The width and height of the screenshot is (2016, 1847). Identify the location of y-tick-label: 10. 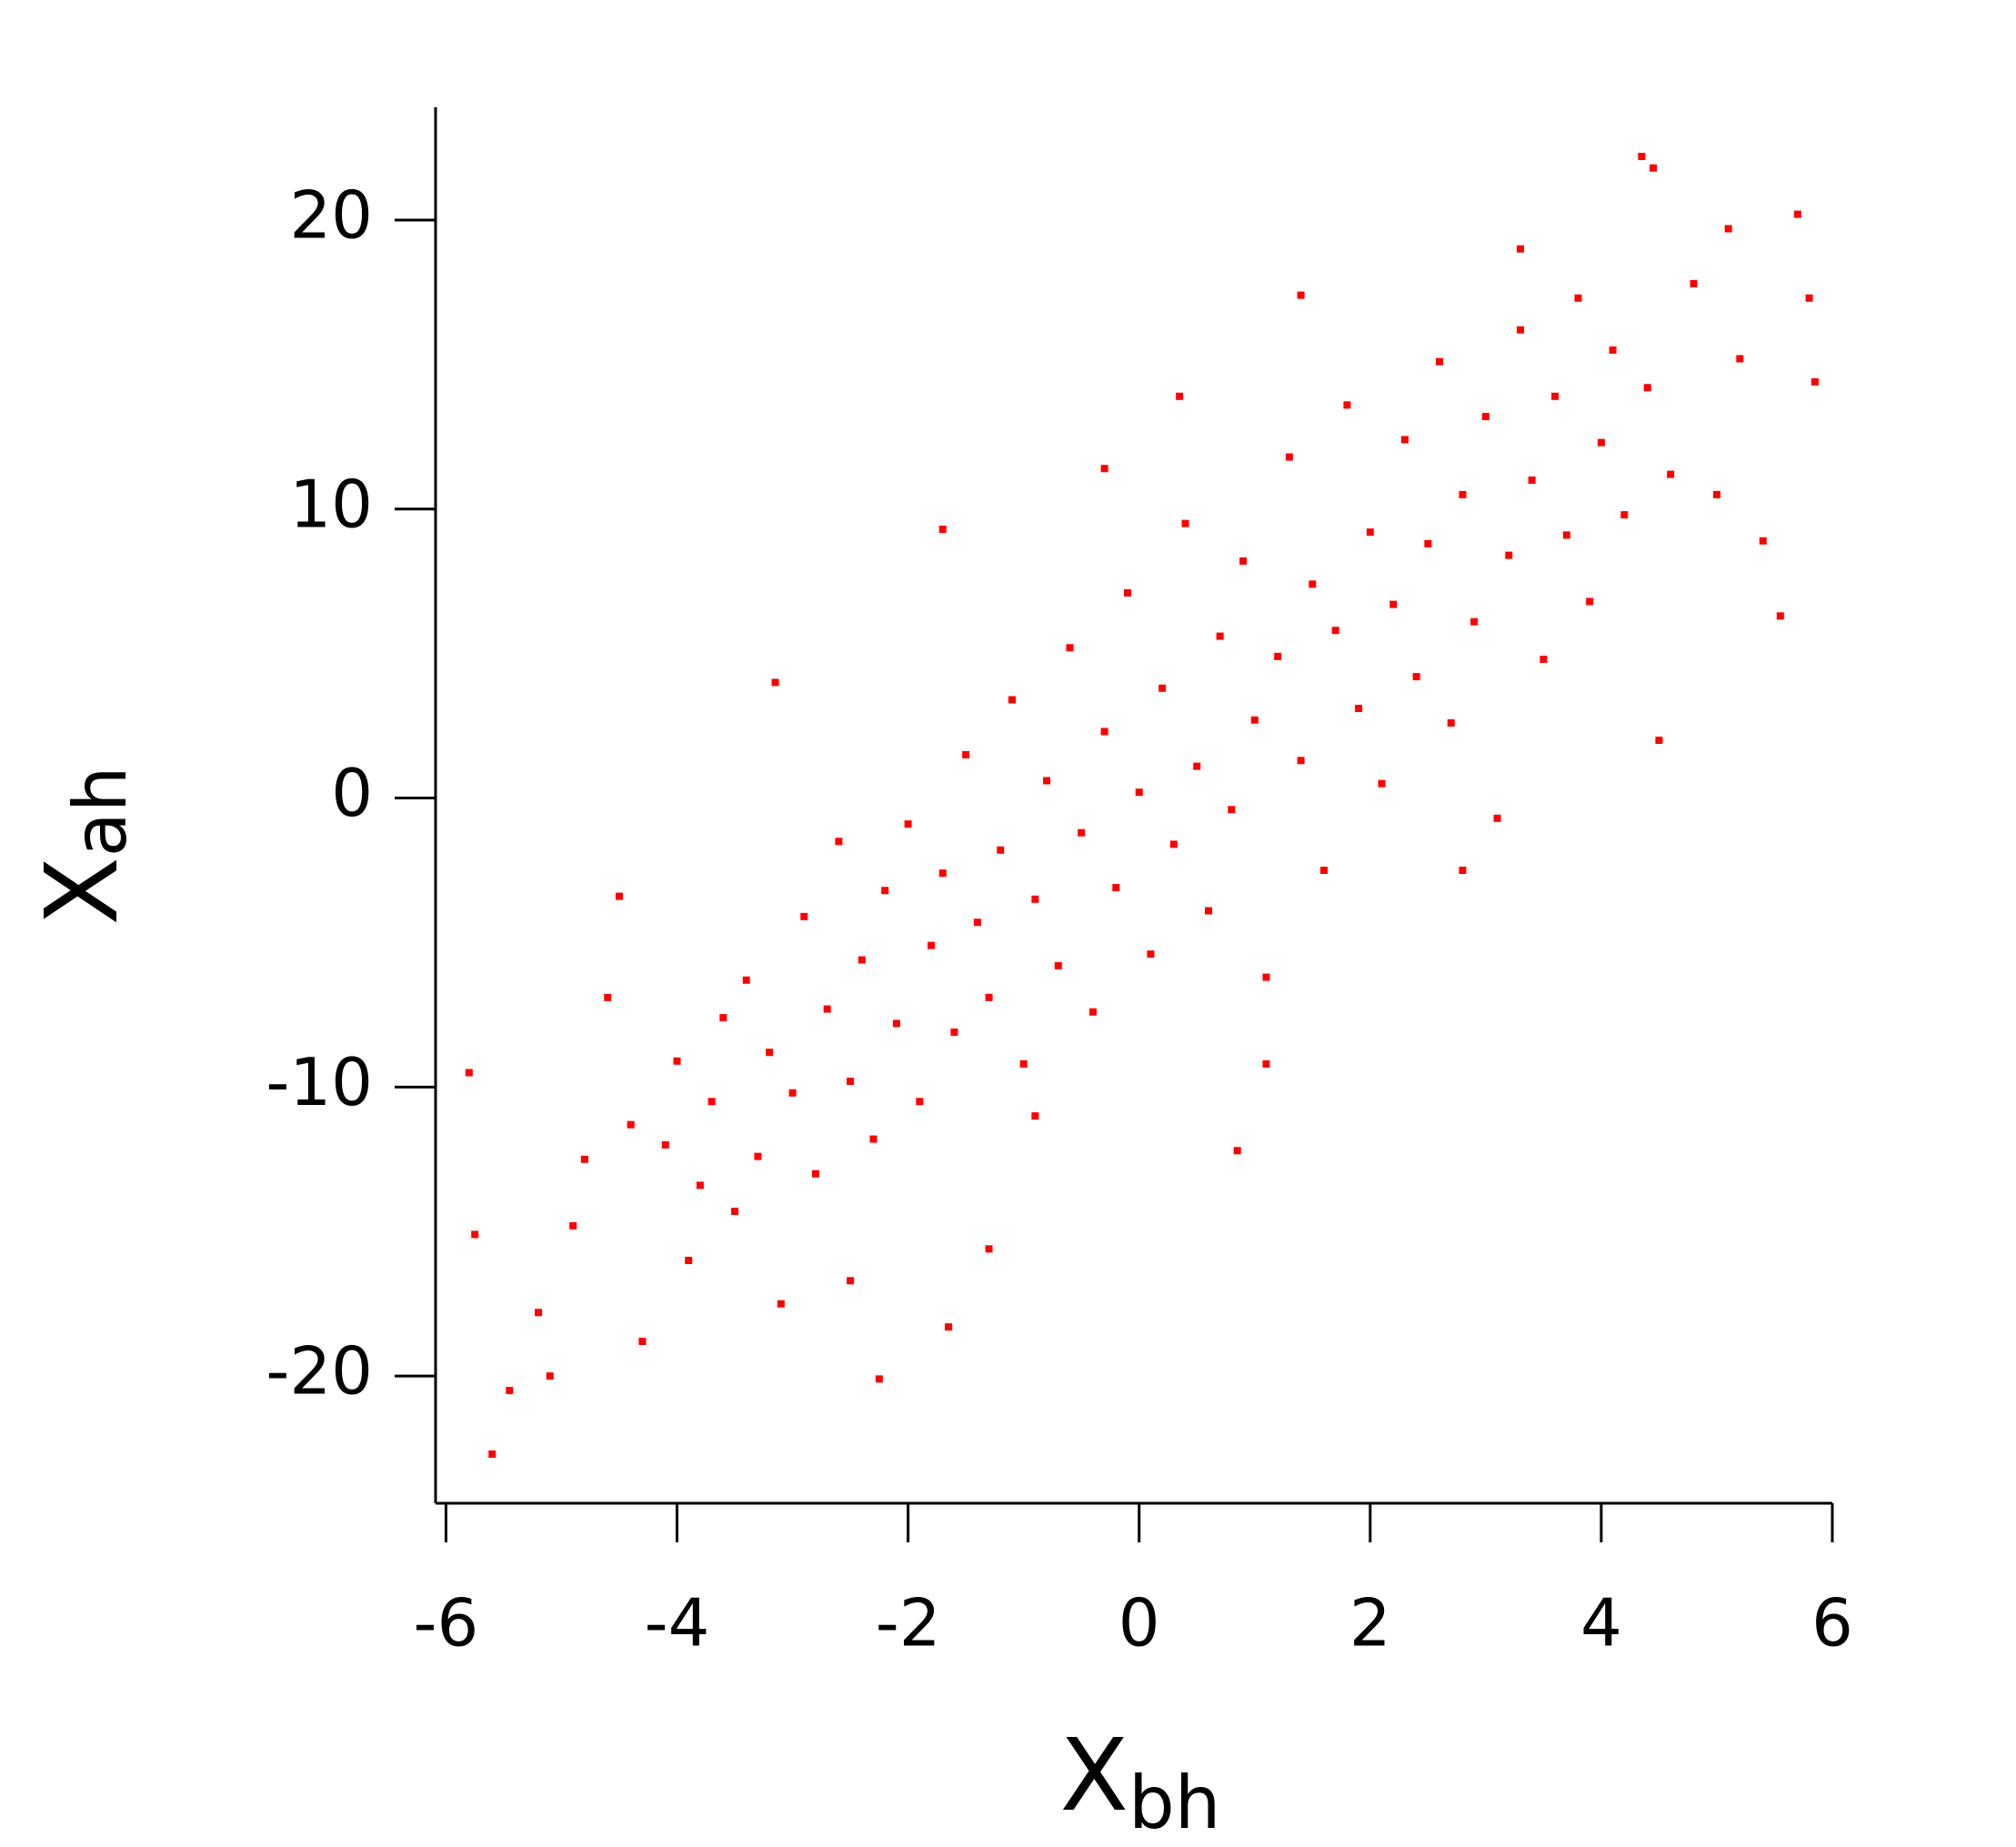
(331, 504).